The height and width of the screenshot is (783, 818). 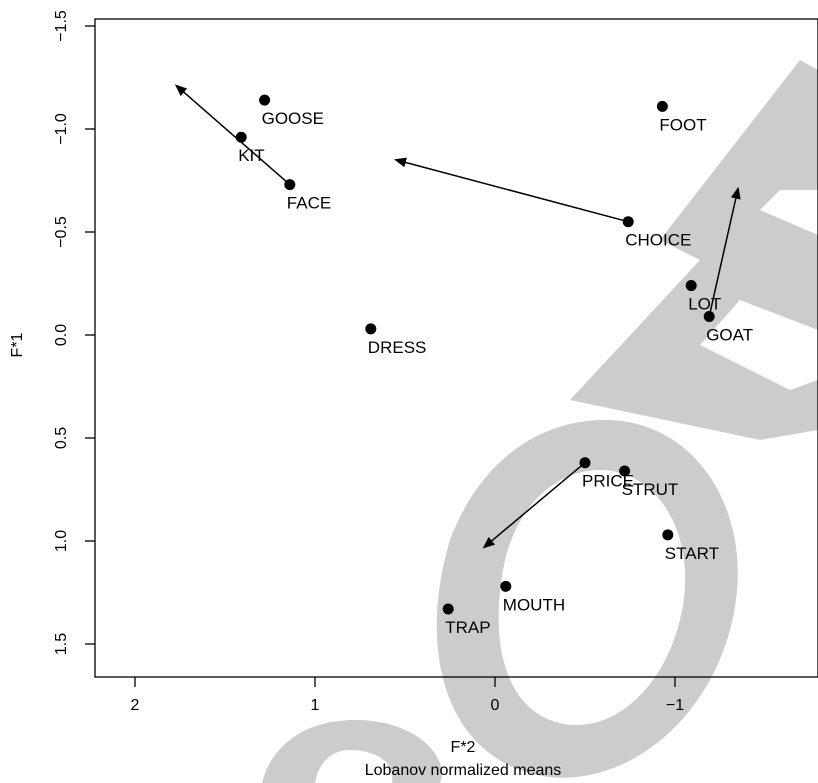 I want to click on arrow-choice, so click(x=511, y=190).